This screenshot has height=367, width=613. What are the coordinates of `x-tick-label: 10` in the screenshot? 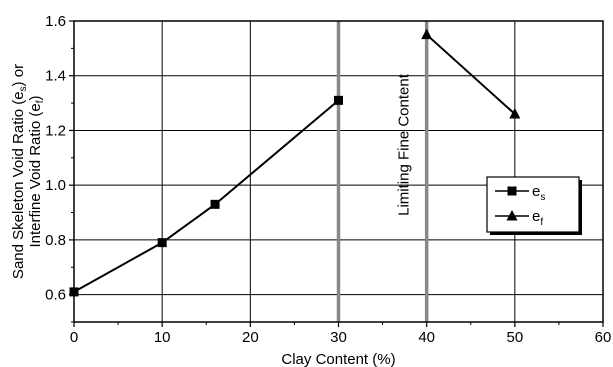 It's located at (162, 337).